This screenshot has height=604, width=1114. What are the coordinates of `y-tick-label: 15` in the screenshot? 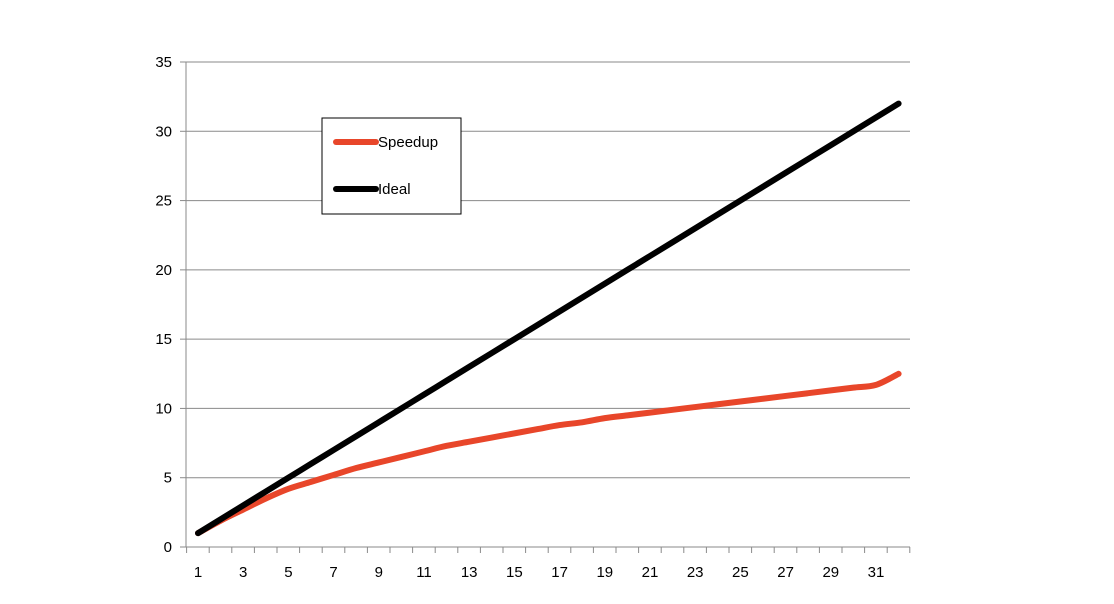 It's located at (163, 339).